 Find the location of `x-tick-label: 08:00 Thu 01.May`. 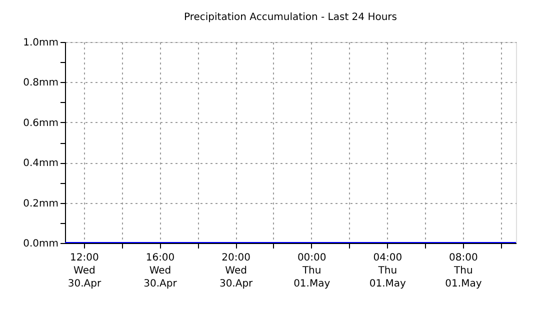

x-tick-label: 08:00 Thu 01.May is located at coordinates (463, 271).